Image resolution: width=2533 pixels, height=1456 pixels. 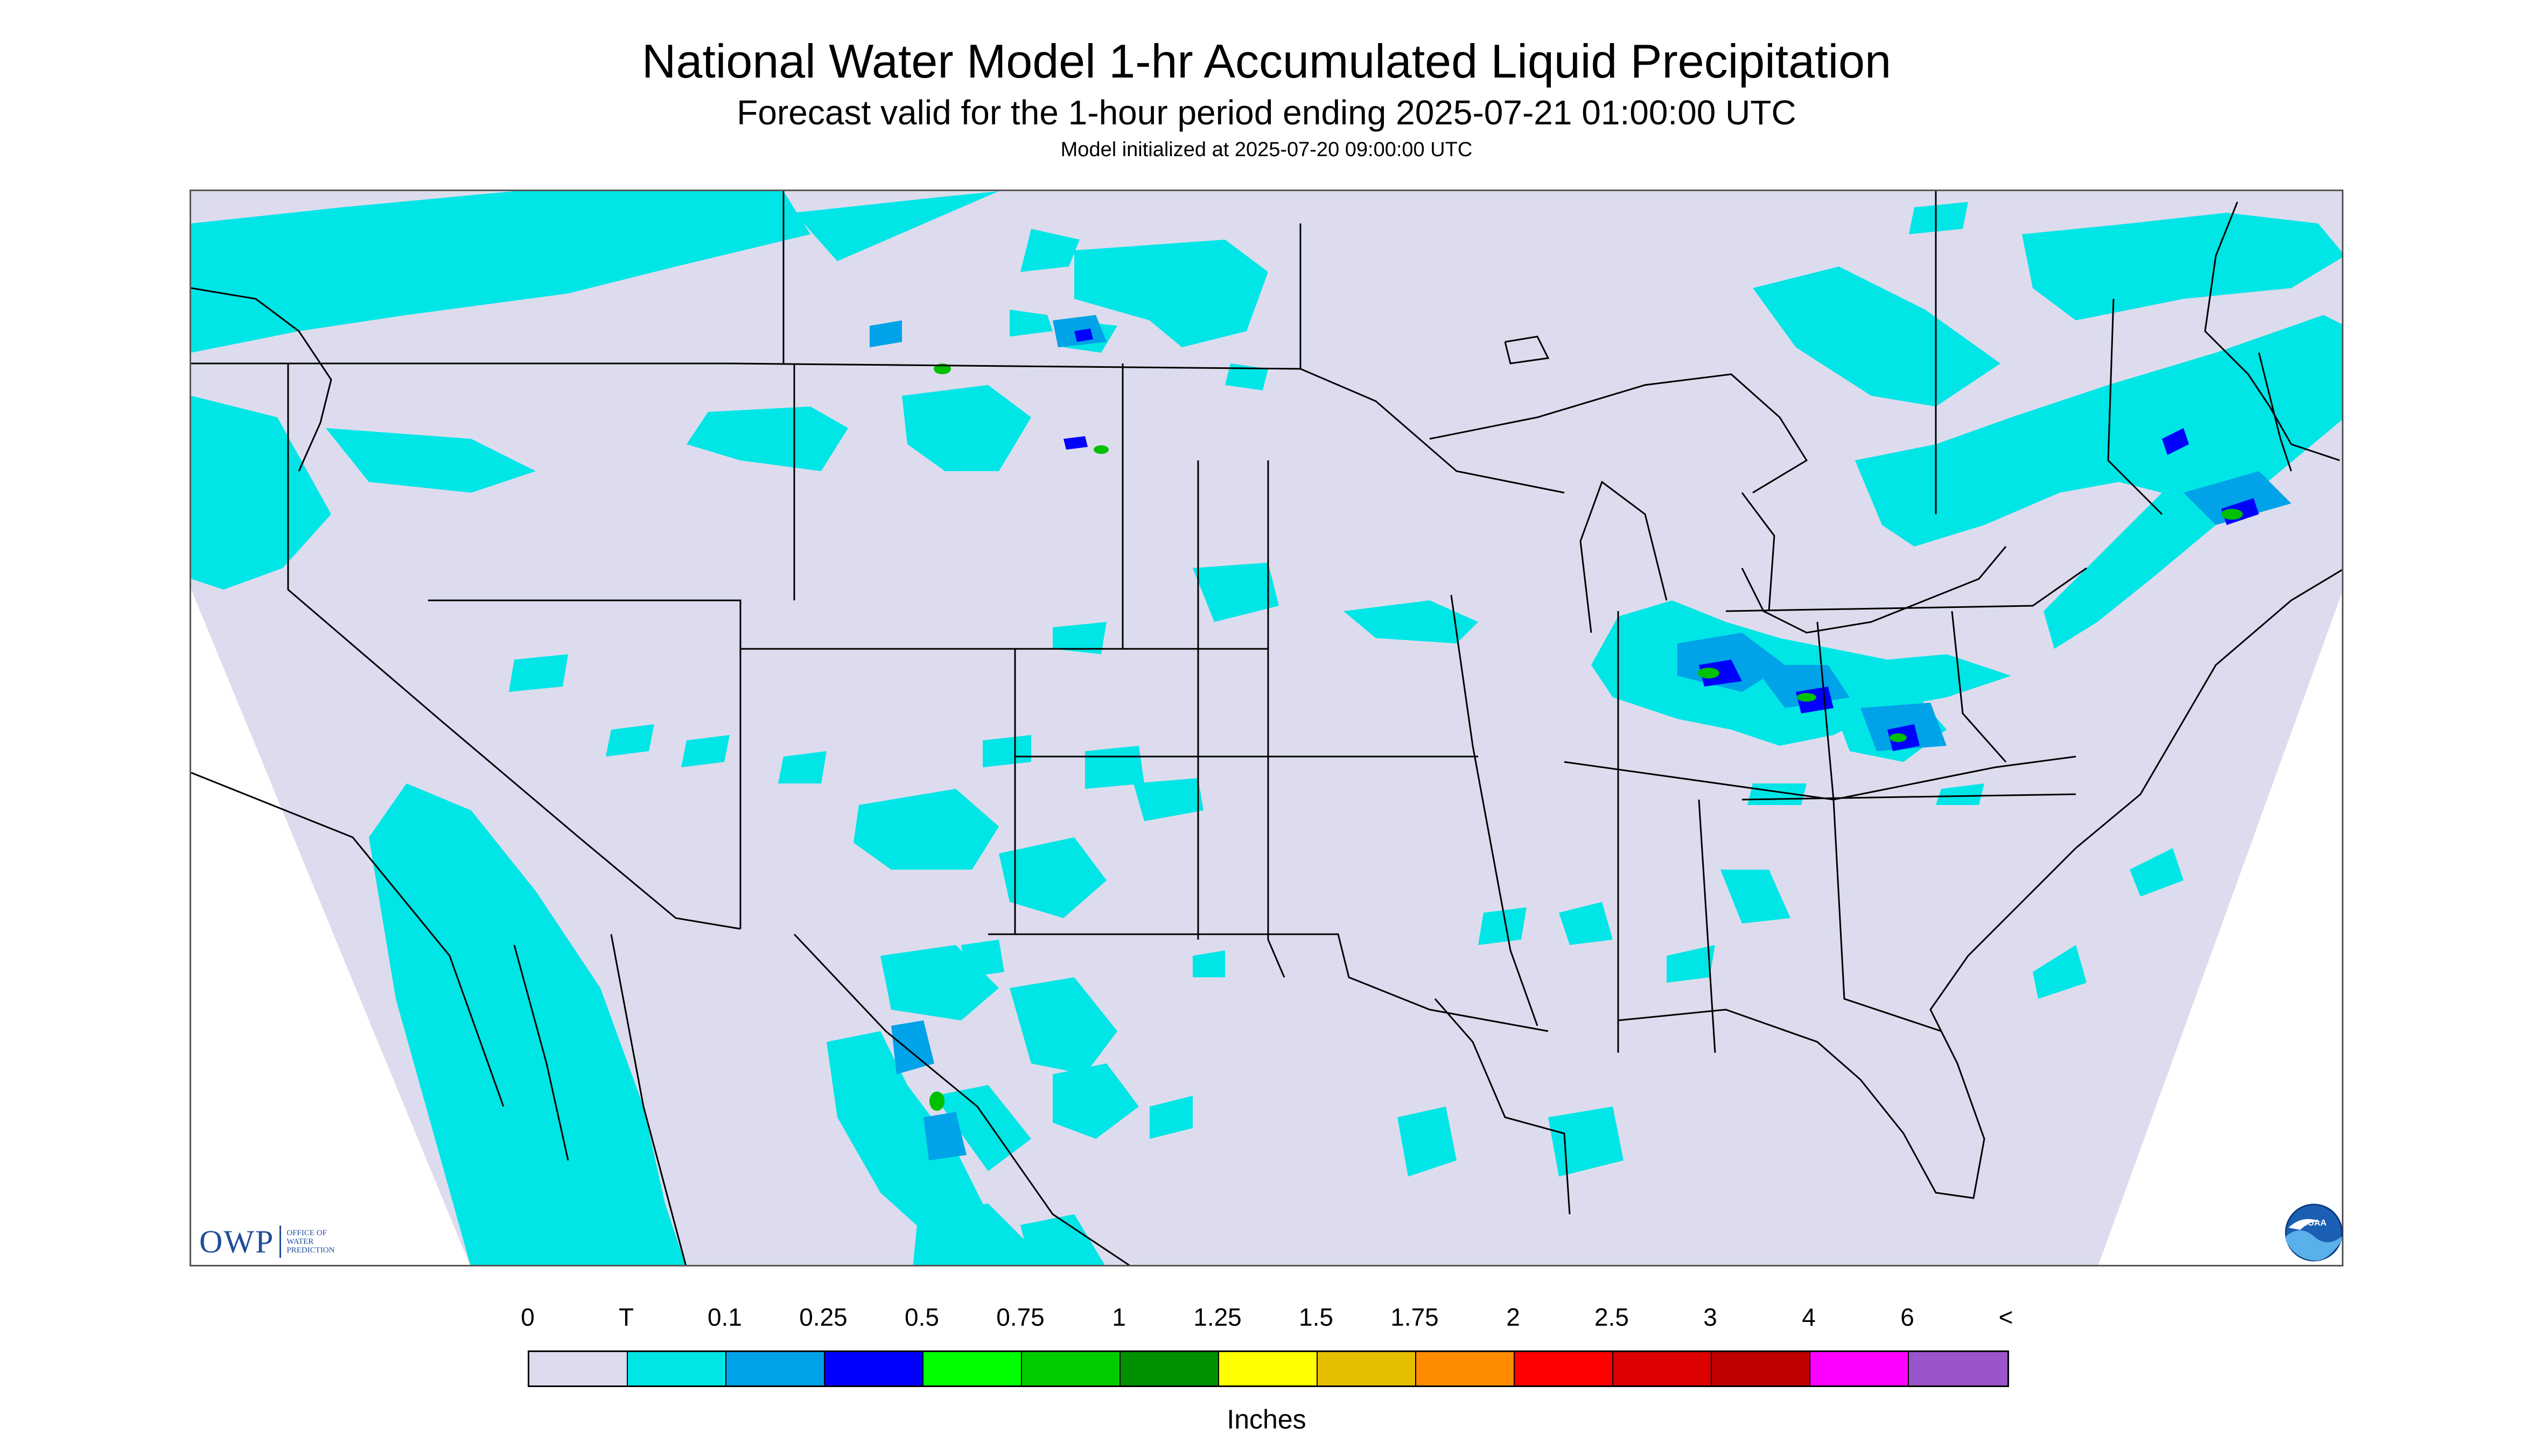 I want to click on legend-units-label: Inches, so click(x=1266, y=1419).